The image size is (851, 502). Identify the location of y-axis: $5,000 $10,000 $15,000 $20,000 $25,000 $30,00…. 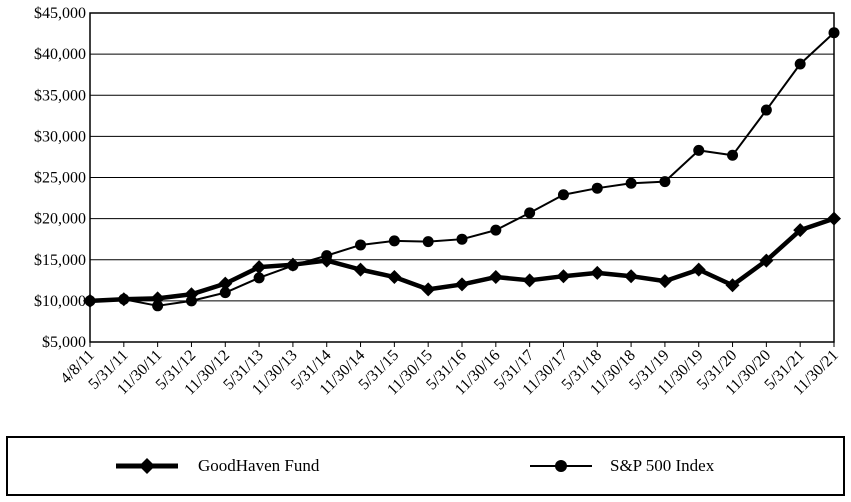
(60, 178).